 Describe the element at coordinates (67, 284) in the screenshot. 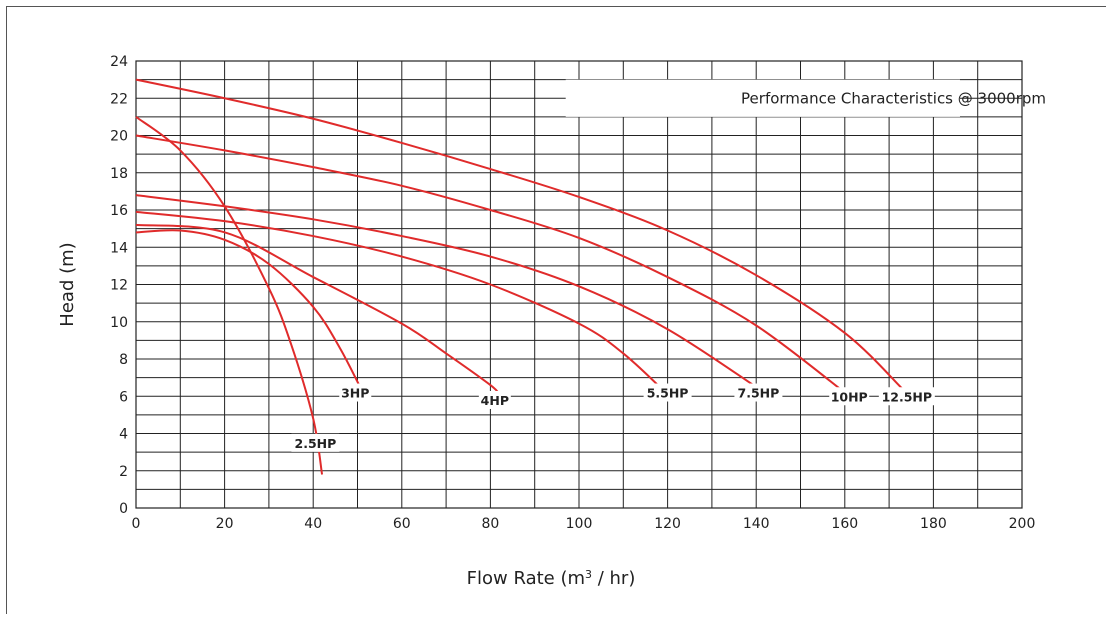

I see `y-axis-label: Head (m)` at that location.